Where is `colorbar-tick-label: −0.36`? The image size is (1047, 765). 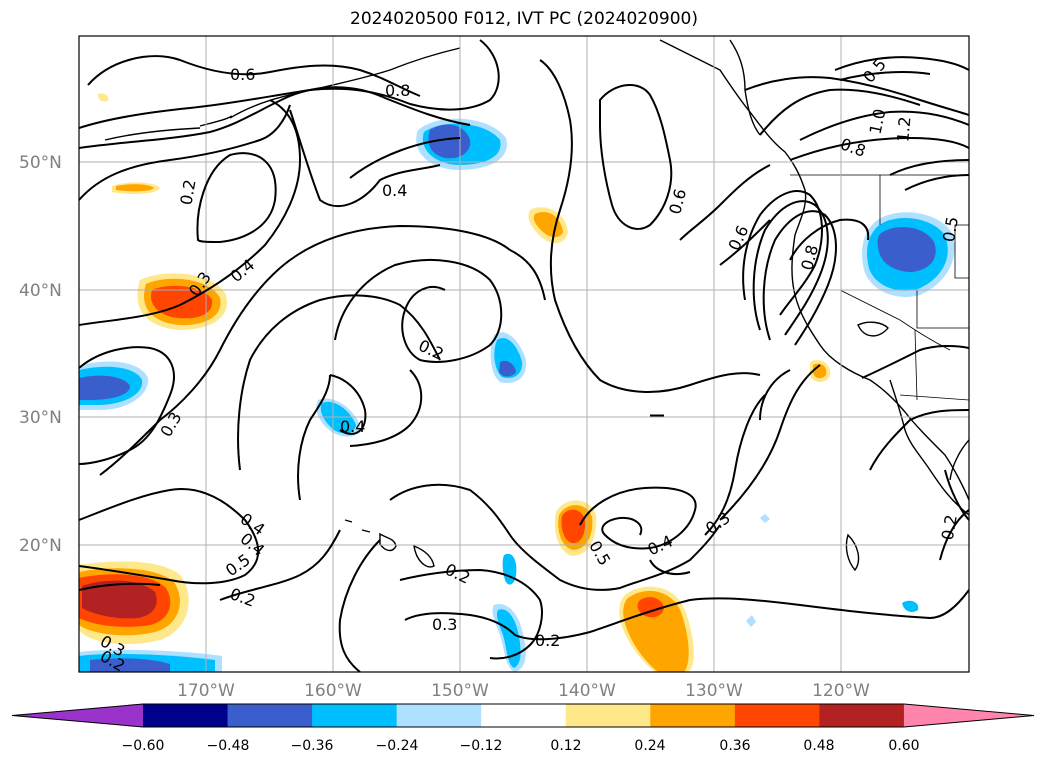
colorbar-tick-label: −0.36 is located at coordinates (312, 746).